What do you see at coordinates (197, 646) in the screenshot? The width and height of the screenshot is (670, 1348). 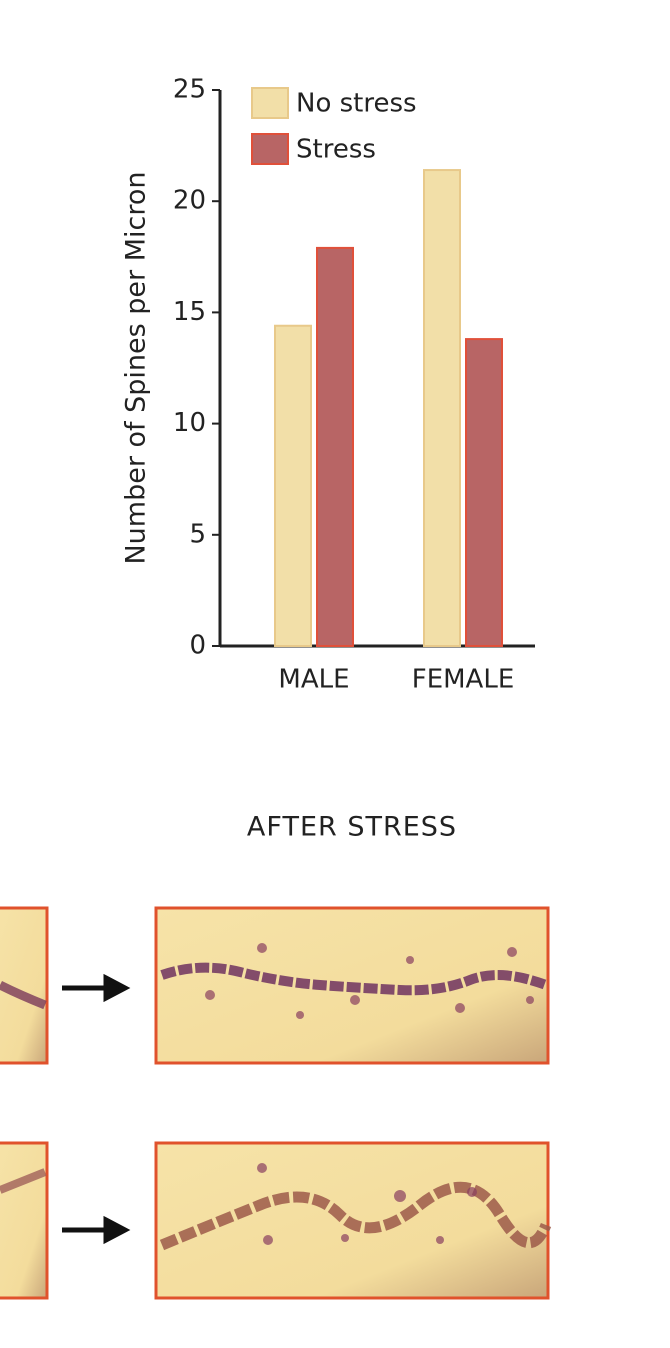 I see `y-tick-label: 0` at bounding box center [197, 646].